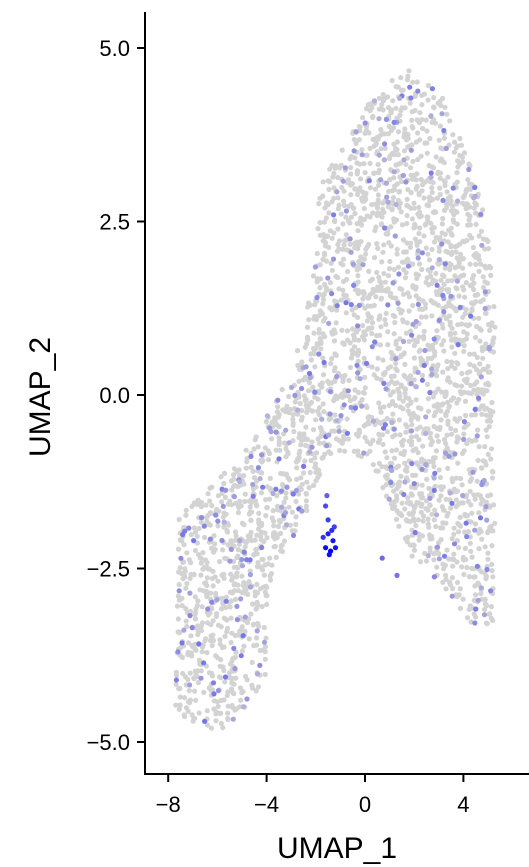 Image resolution: width=529 pixels, height=867 pixels. What do you see at coordinates (116, 395) in the screenshot?
I see `y-axis-ticks: 5.02.50.0−2.5−5.0` at bounding box center [116, 395].